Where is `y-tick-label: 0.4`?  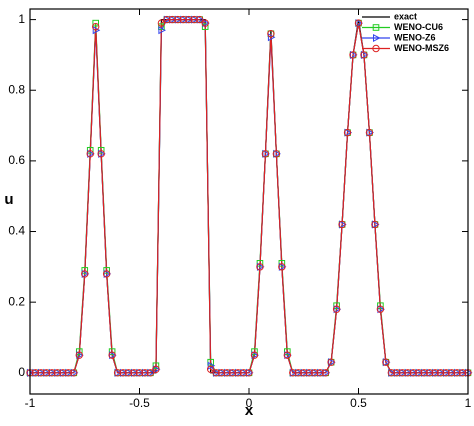 y-tick-label: 0.4 is located at coordinates (16, 231).